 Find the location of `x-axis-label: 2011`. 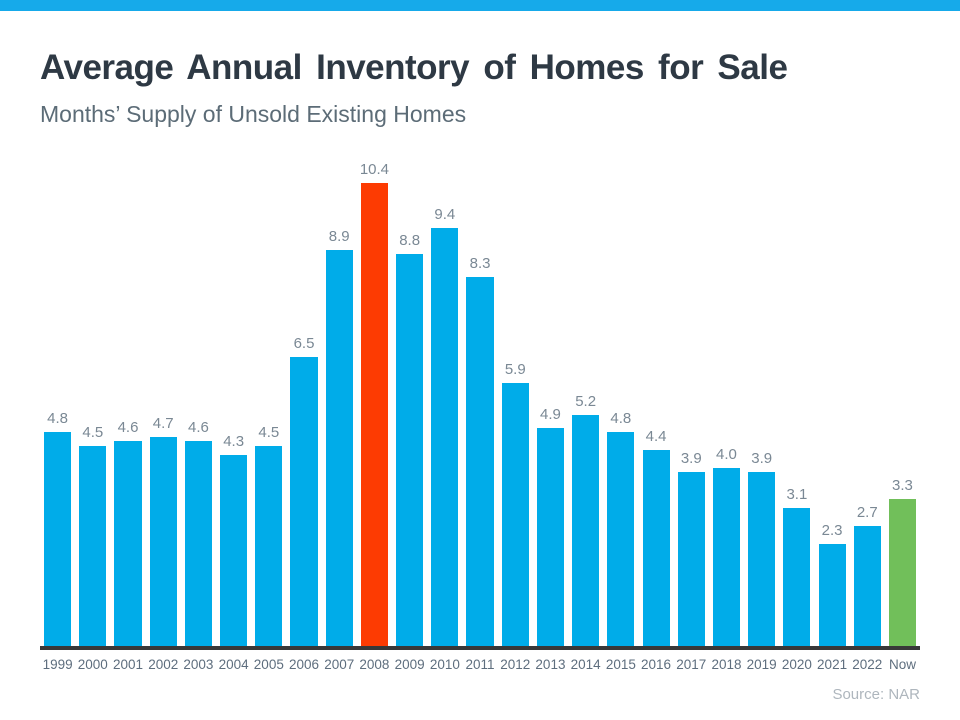

x-axis-label: 2011 is located at coordinates (480, 664).